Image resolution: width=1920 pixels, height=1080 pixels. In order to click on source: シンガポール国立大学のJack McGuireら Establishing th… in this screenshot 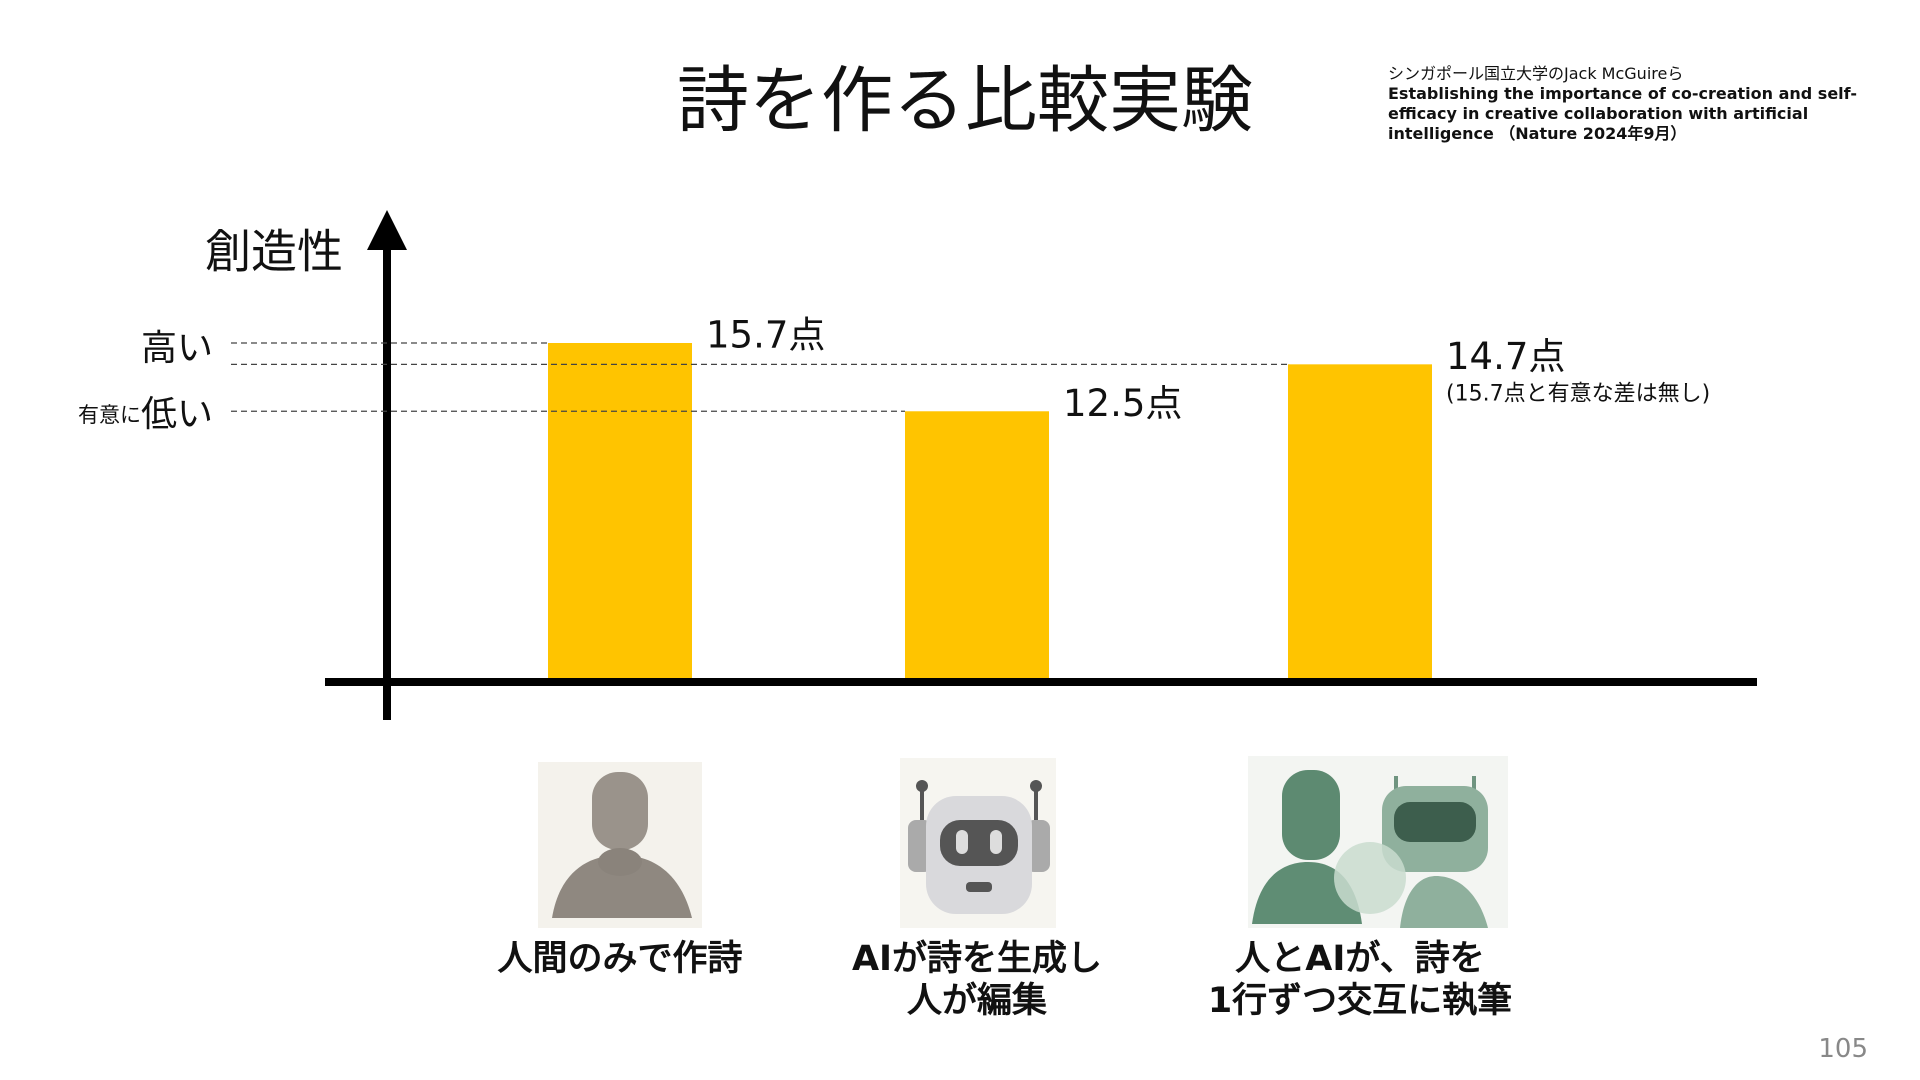, I will do `click(1628, 104)`.